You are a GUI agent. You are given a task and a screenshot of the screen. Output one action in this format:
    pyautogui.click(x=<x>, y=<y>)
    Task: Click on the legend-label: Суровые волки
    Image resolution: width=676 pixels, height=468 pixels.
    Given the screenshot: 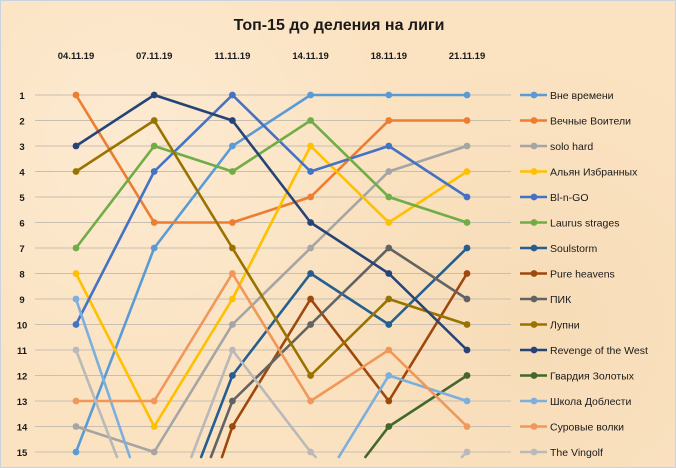 What is the action you would take?
    pyautogui.click(x=587, y=428)
    